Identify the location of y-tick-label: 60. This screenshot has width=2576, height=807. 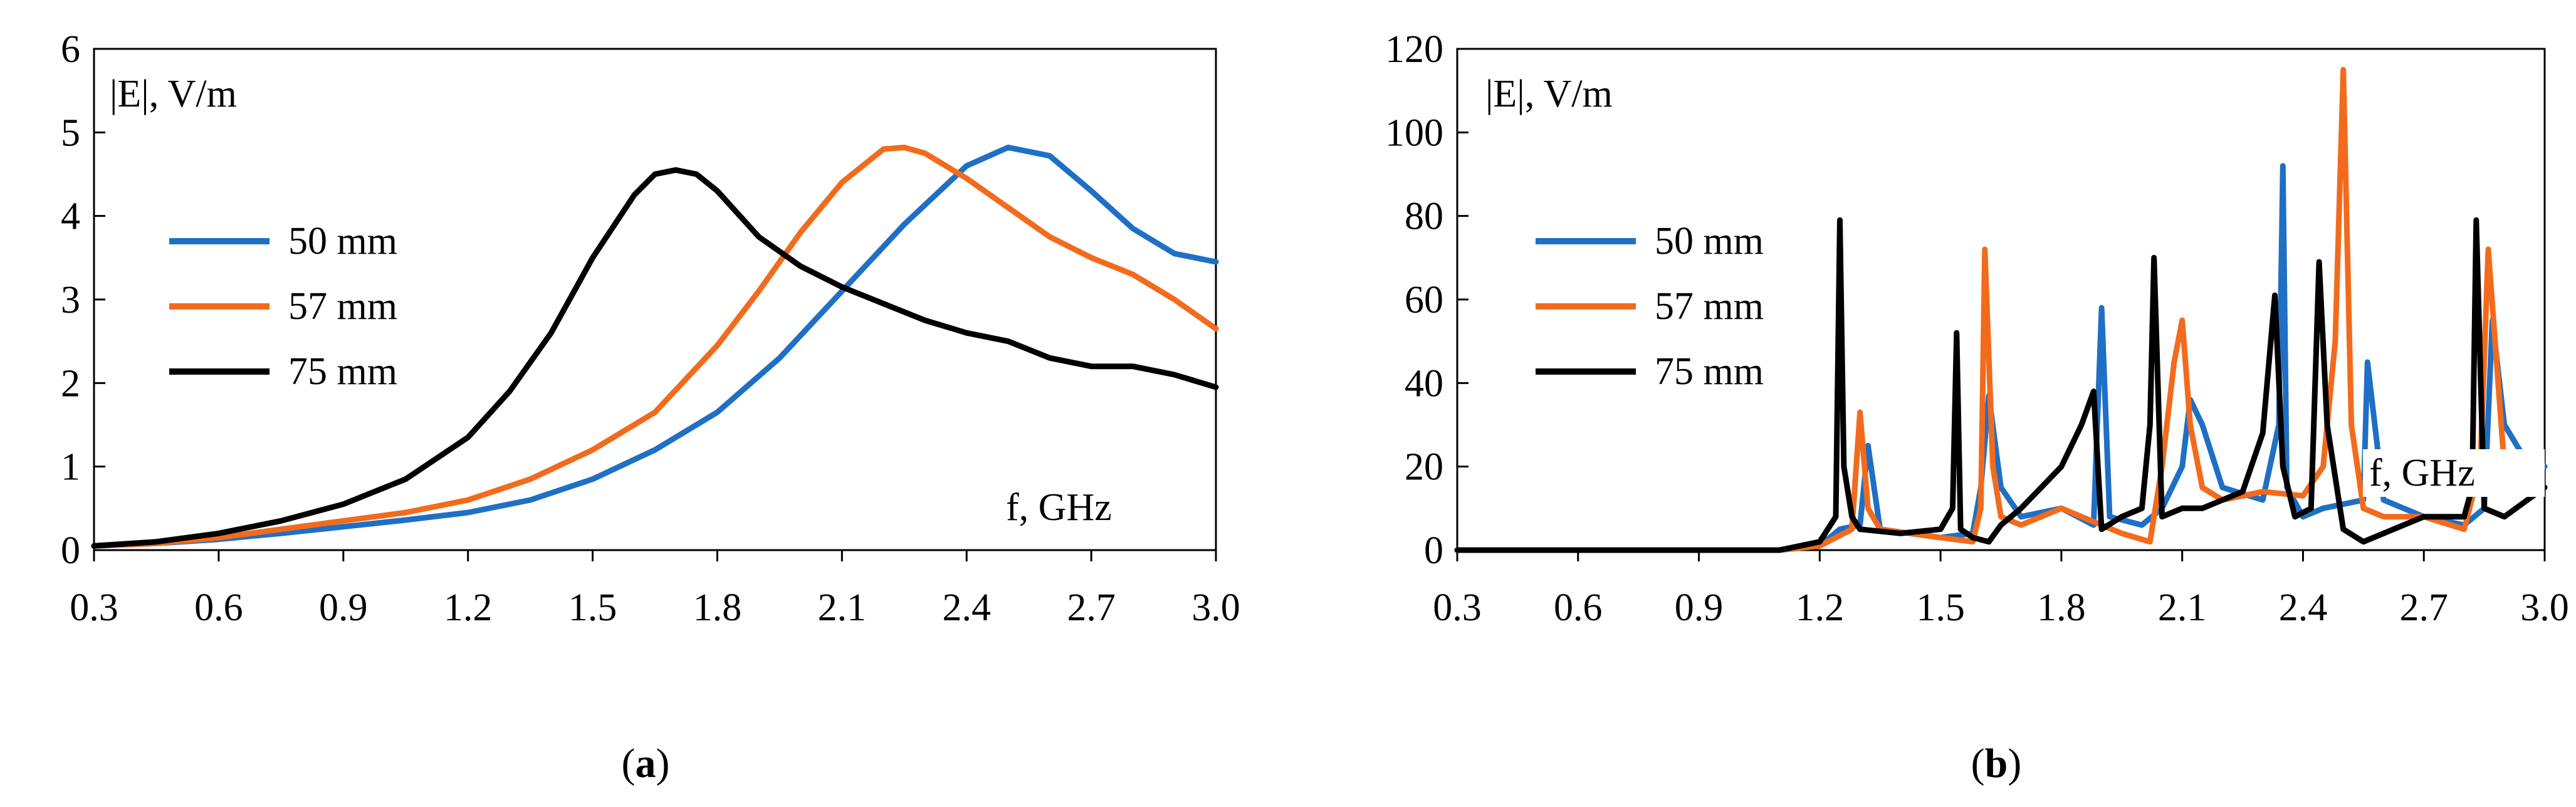
(1424, 300).